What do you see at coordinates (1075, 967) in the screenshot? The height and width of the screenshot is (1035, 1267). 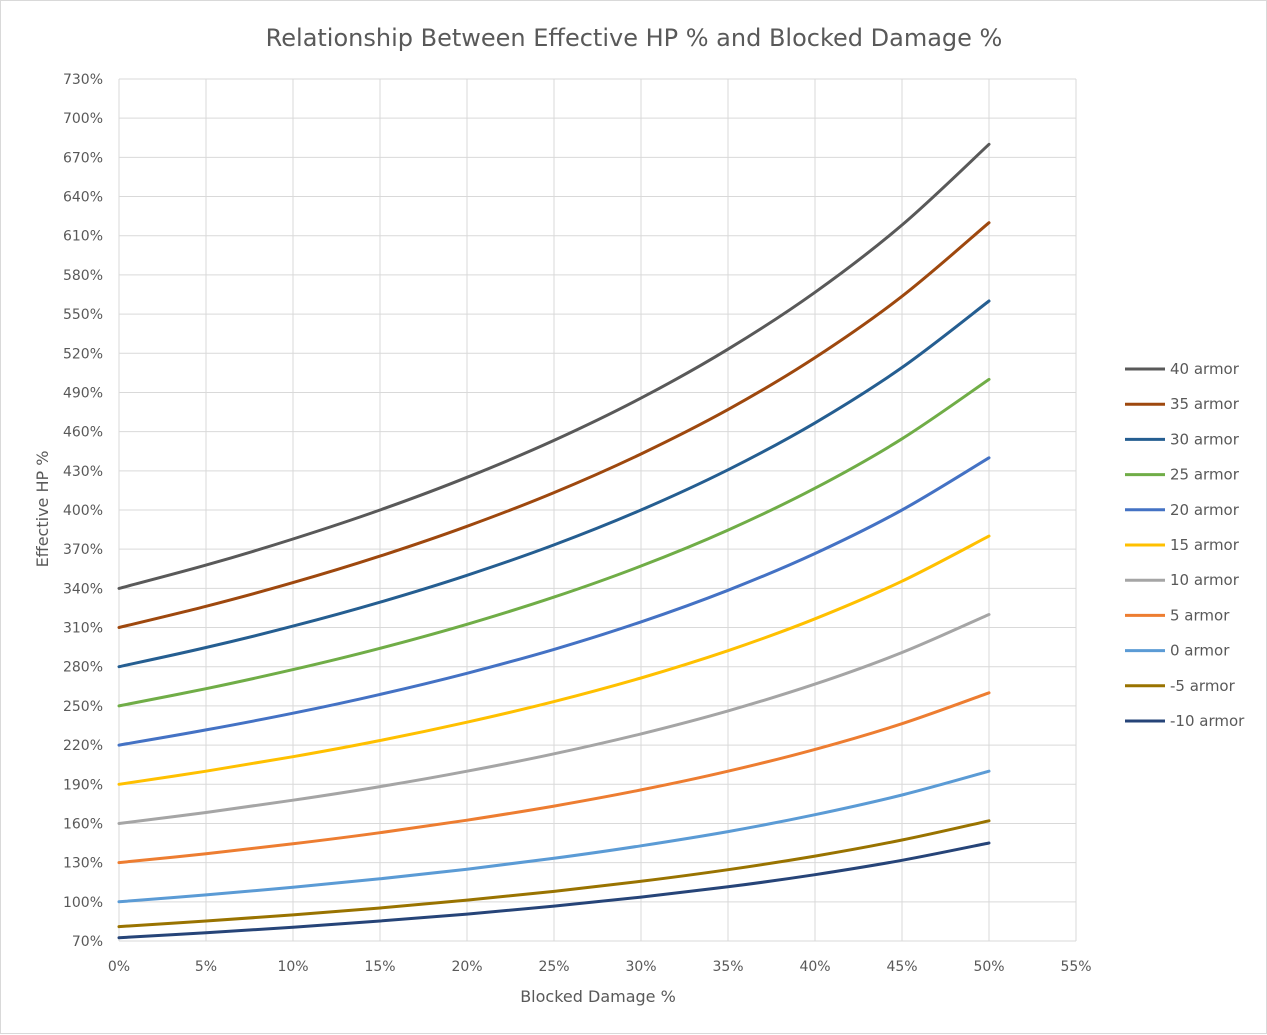 I see `x-tick-label: 55%` at bounding box center [1075, 967].